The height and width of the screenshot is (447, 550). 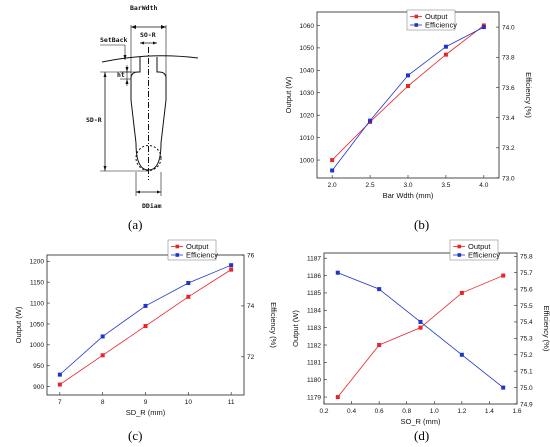 What do you see at coordinates (307, 93) in the screenshot?
I see `y-tick-label: 1030` at bounding box center [307, 93].